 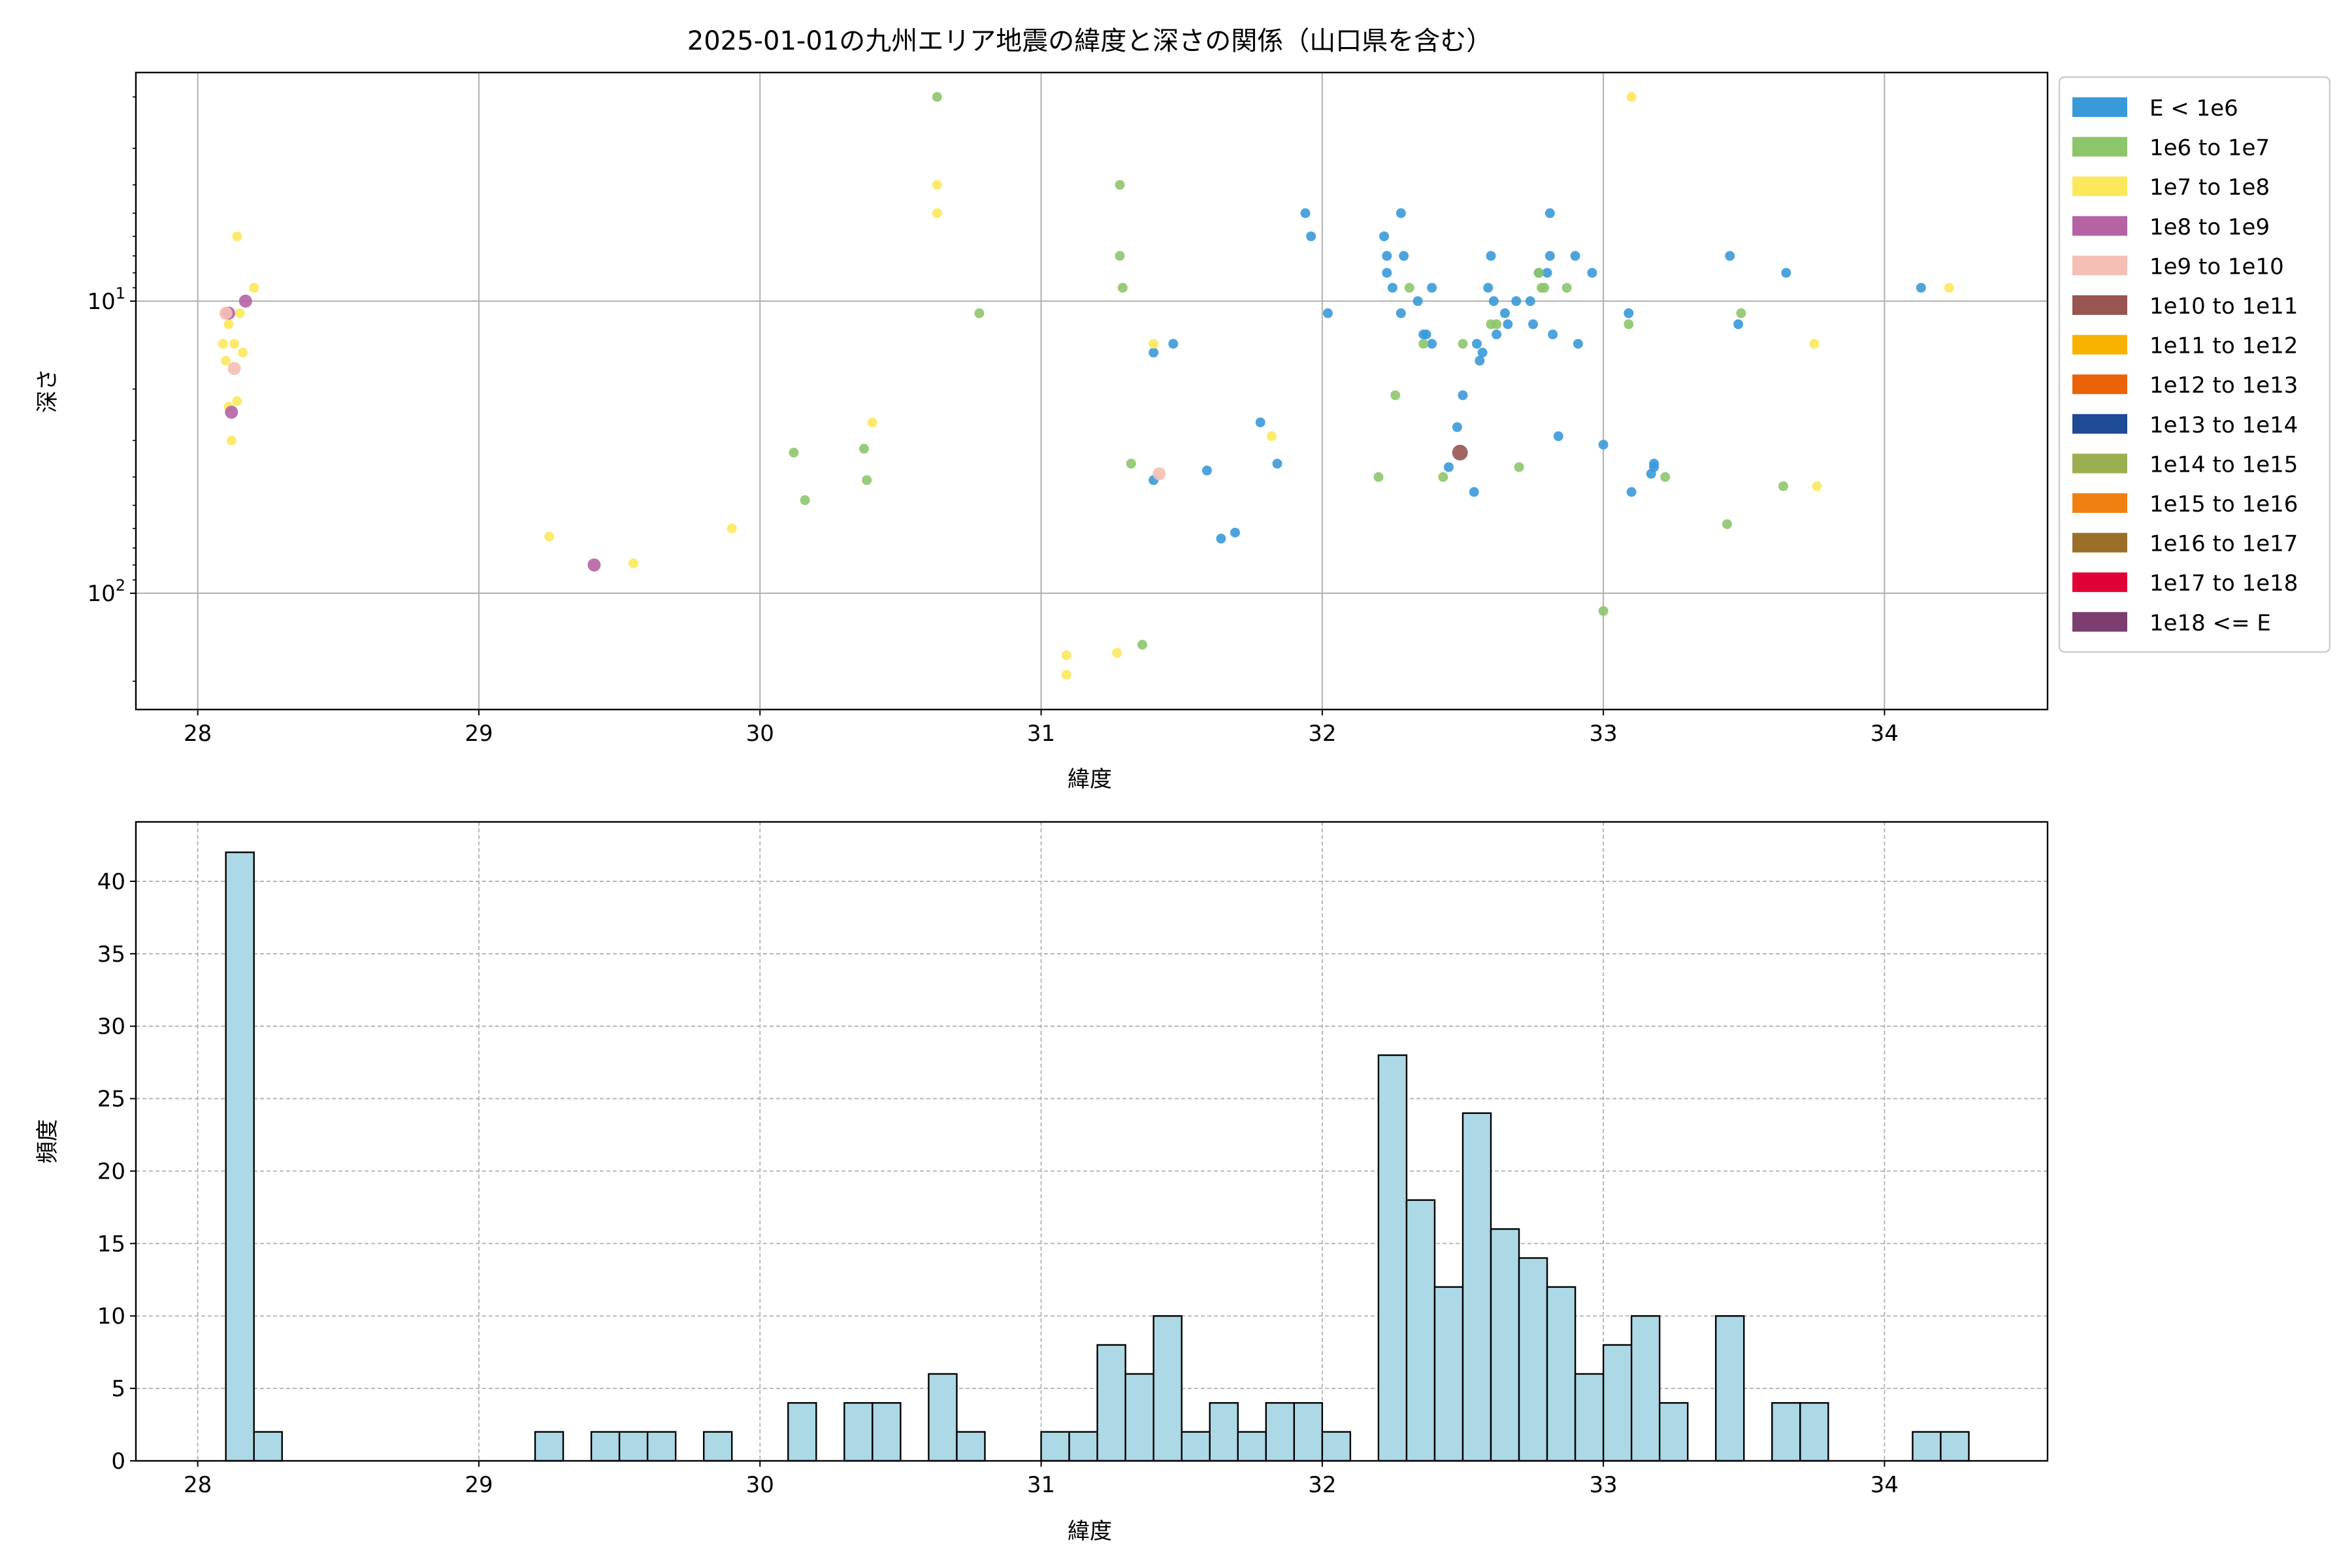 I want to click on figure-title: 2025-01-01の九州エリア地震の緯度と深さの関係（山口県を含む）, so click(x=1089, y=41).